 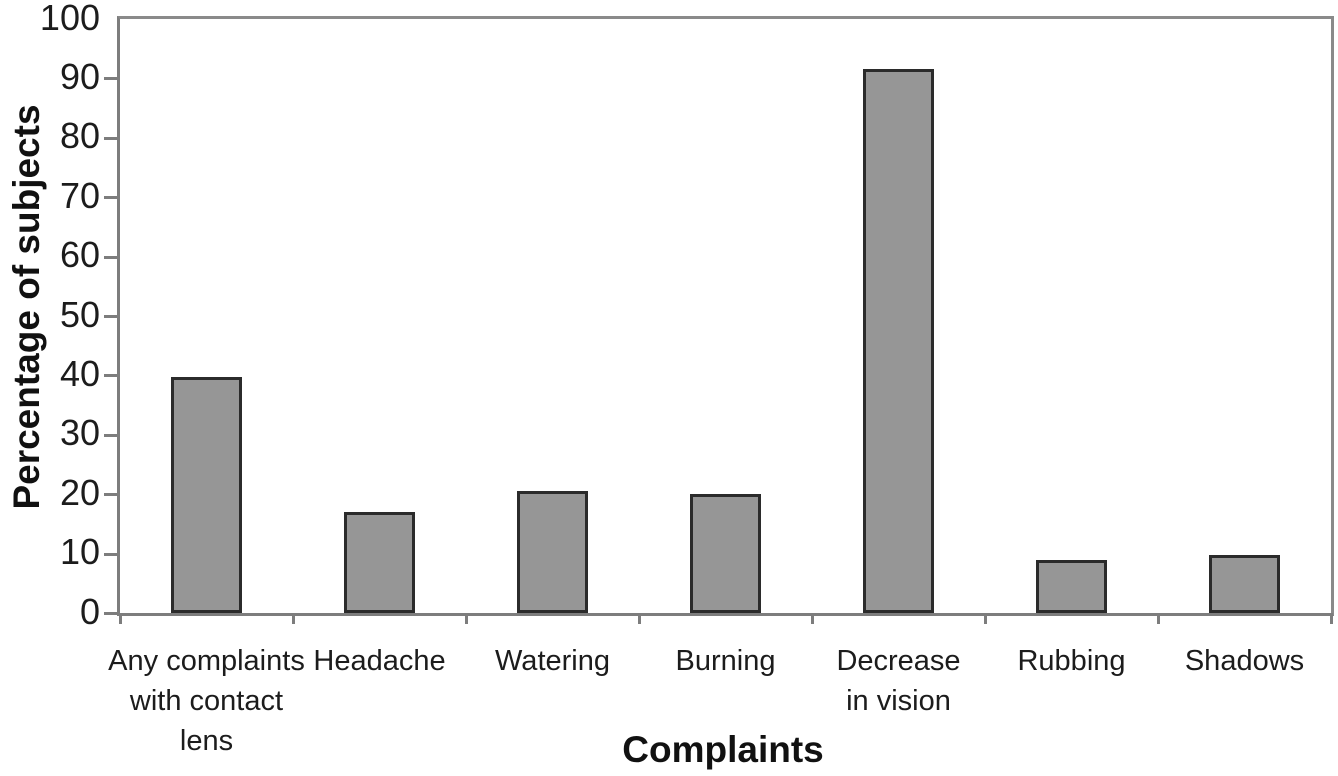 I want to click on bar-shadows, so click(x=1244, y=584).